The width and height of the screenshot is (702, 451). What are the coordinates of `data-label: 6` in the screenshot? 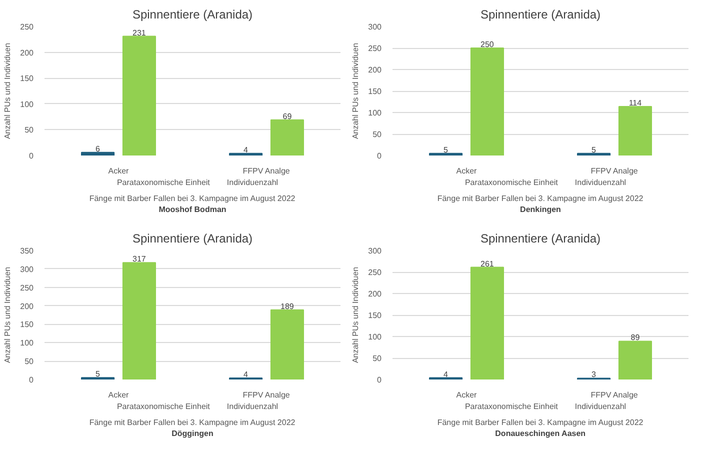 It's located at (98, 149).